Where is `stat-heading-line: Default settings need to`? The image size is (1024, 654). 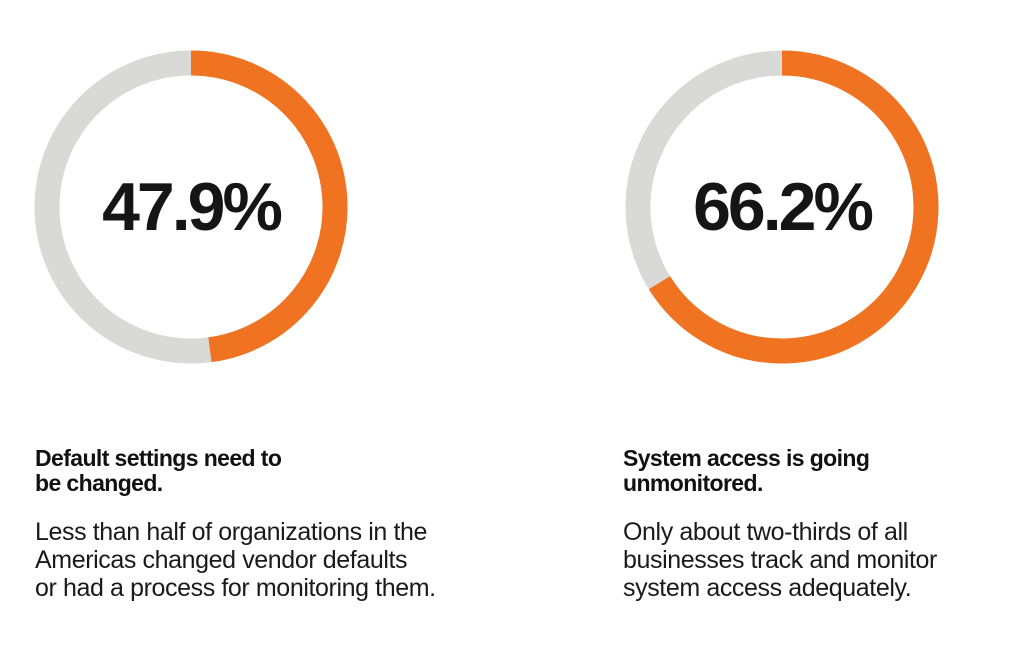
stat-heading-line: Default settings need to is located at coordinates (158, 458).